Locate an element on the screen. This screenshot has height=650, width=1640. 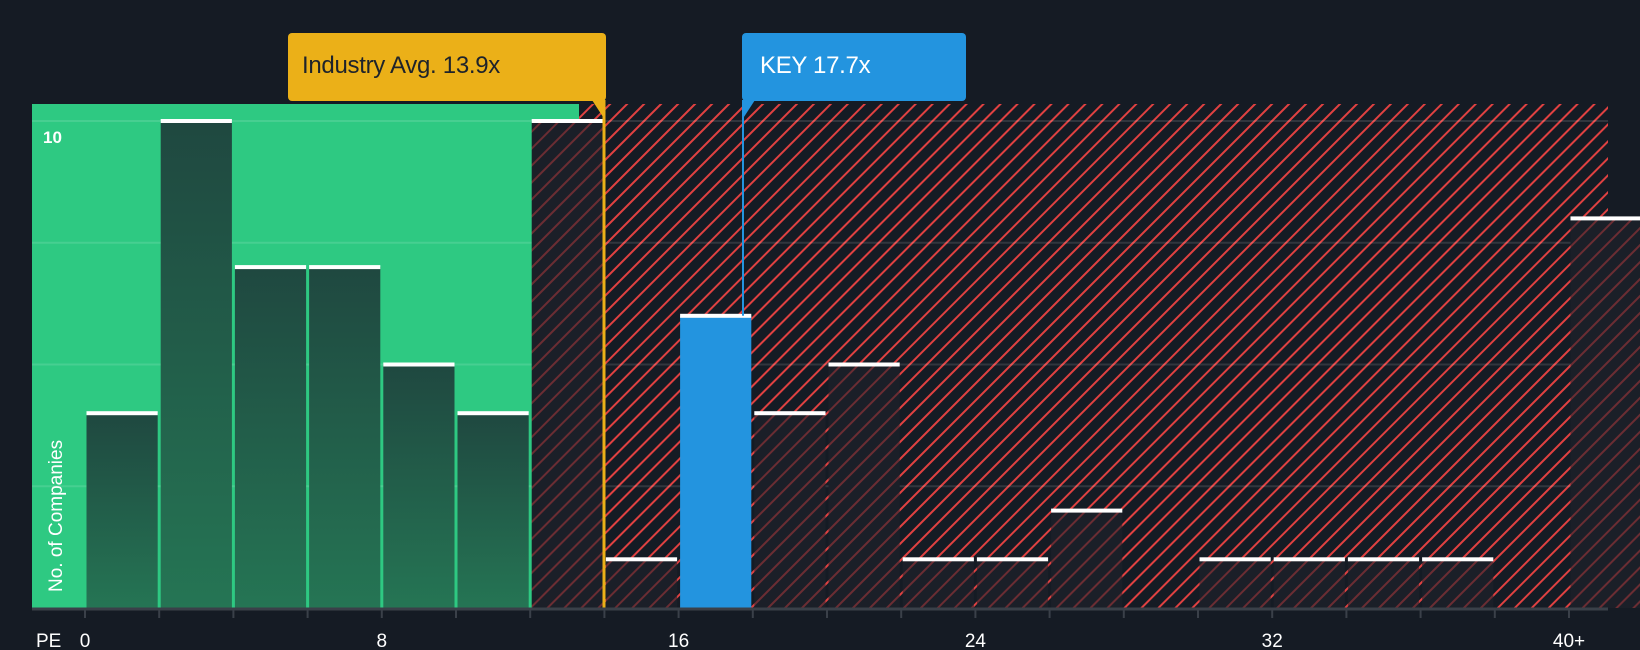
x-tick-label: 8 is located at coordinates (382, 640).